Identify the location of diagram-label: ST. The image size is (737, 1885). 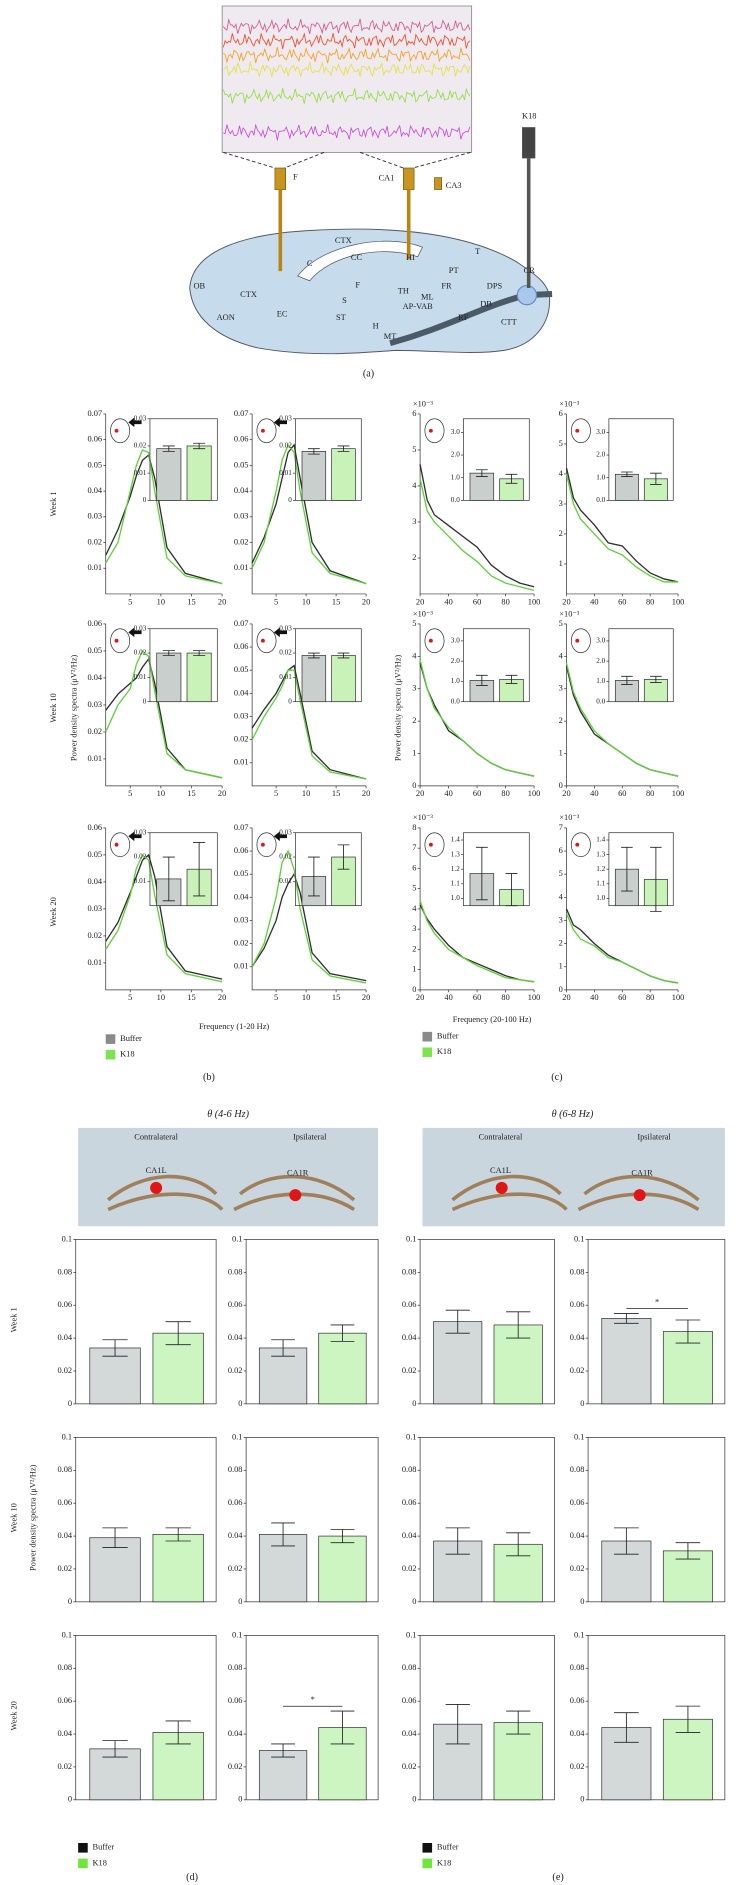
(341, 317).